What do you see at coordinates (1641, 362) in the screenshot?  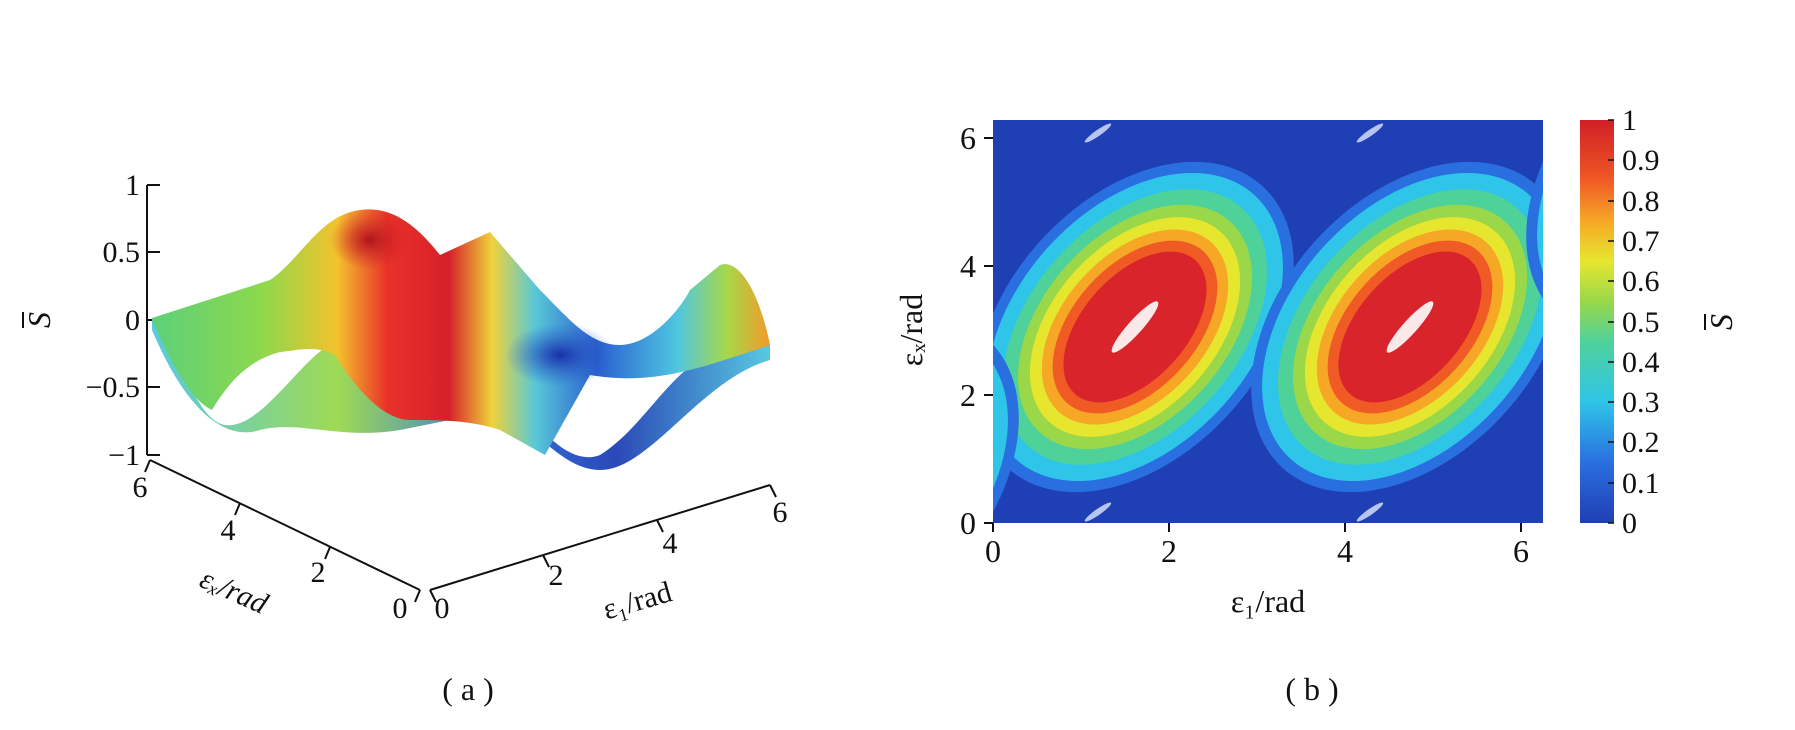 I see `colorbar-tick-label: 0.4` at bounding box center [1641, 362].